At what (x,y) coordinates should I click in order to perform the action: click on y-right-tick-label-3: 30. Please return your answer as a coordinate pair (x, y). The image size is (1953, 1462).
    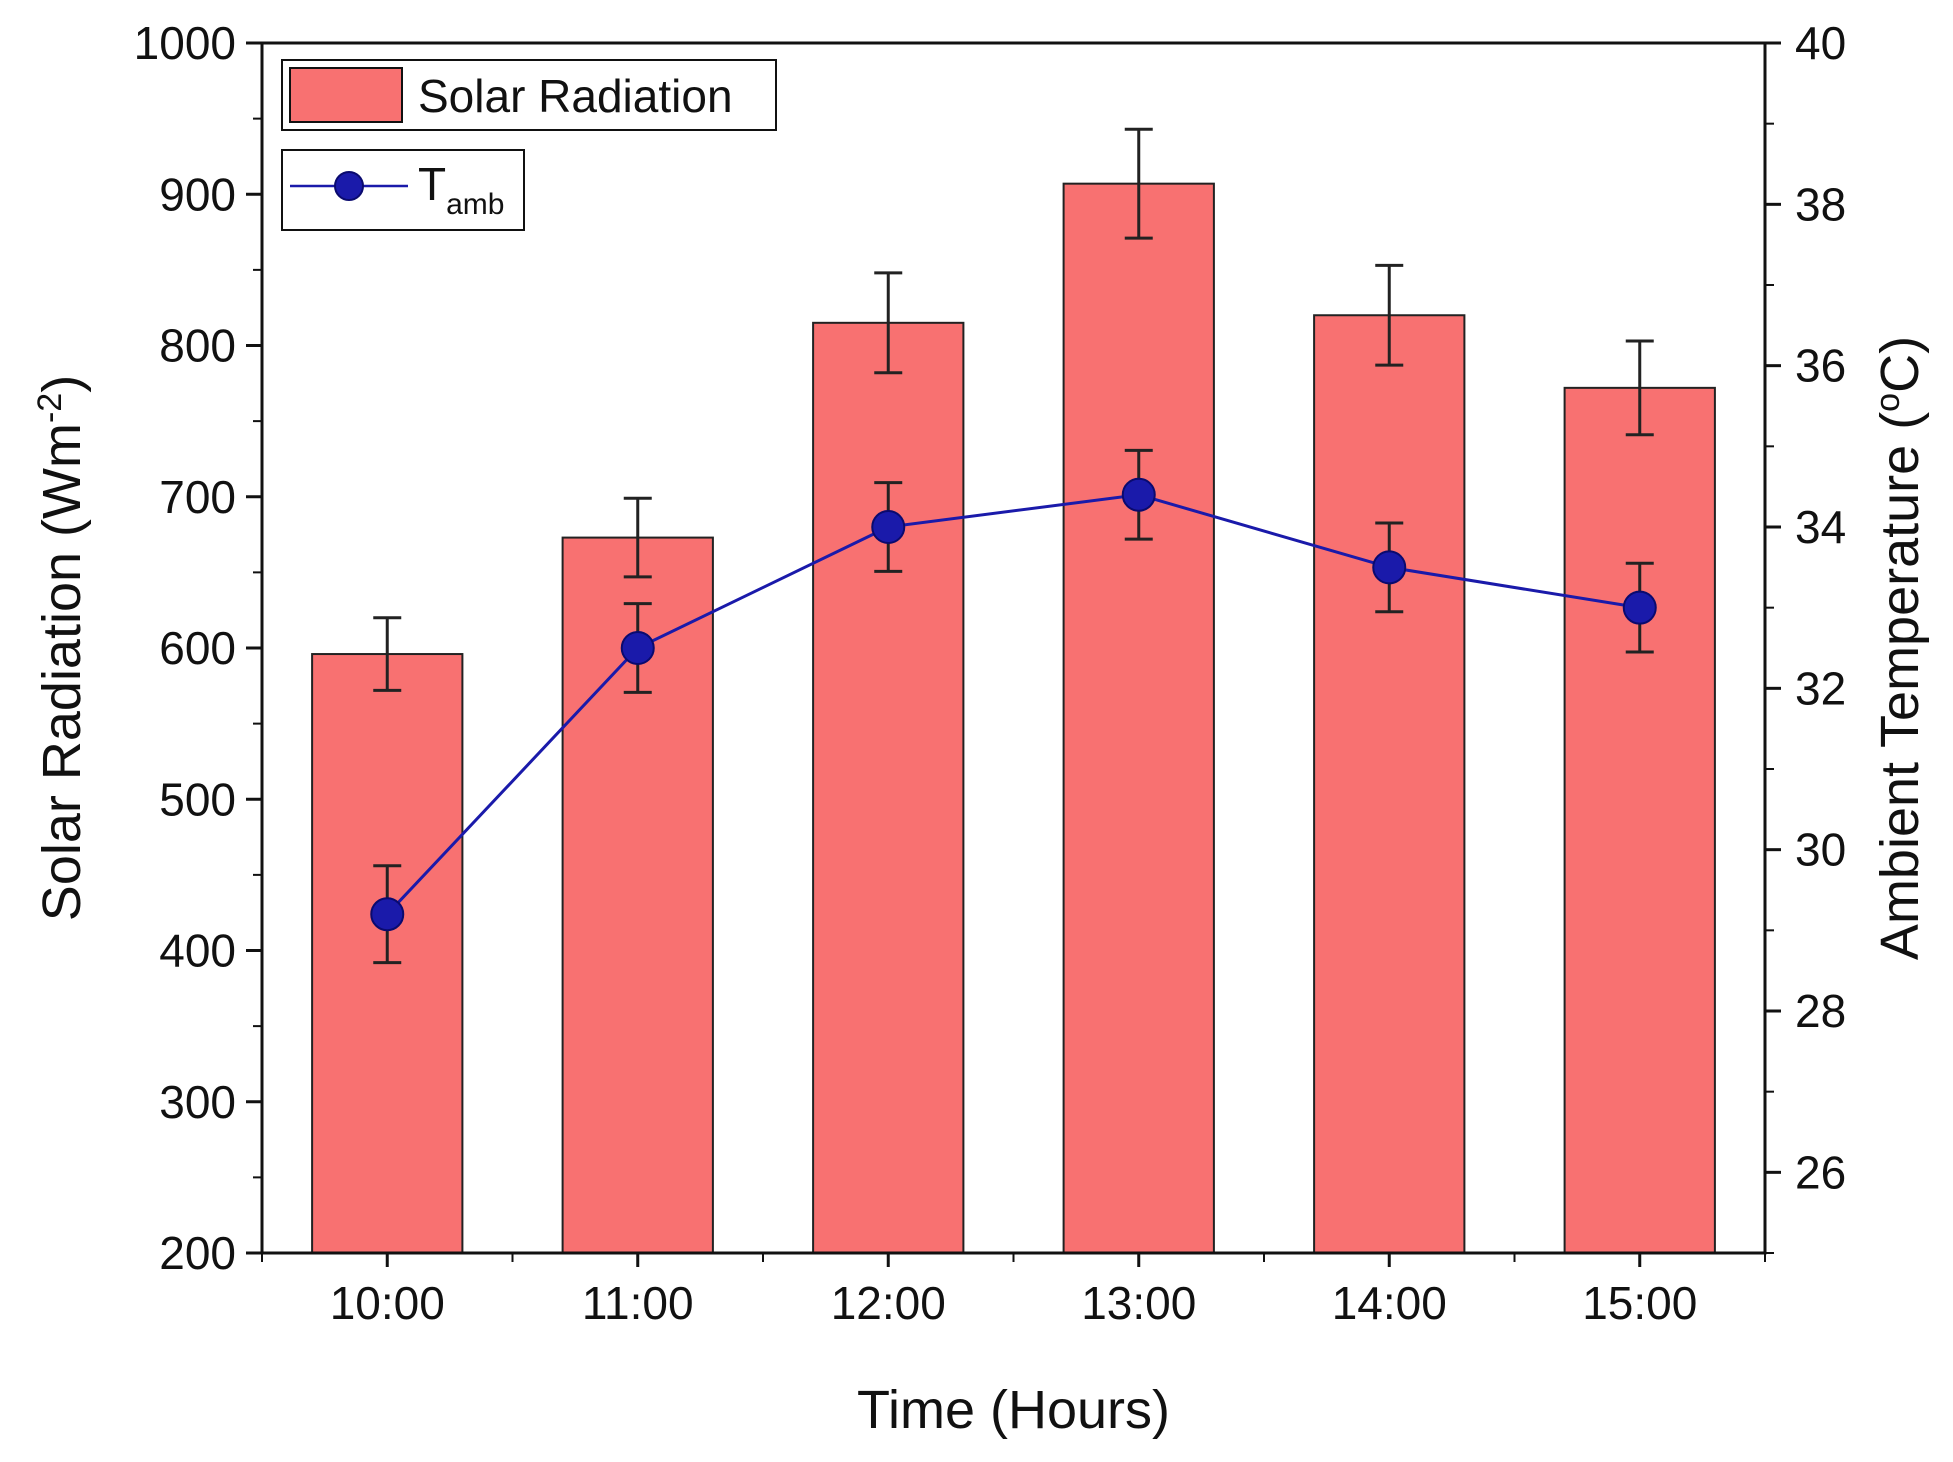
    Looking at the image, I should click on (1820, 850).